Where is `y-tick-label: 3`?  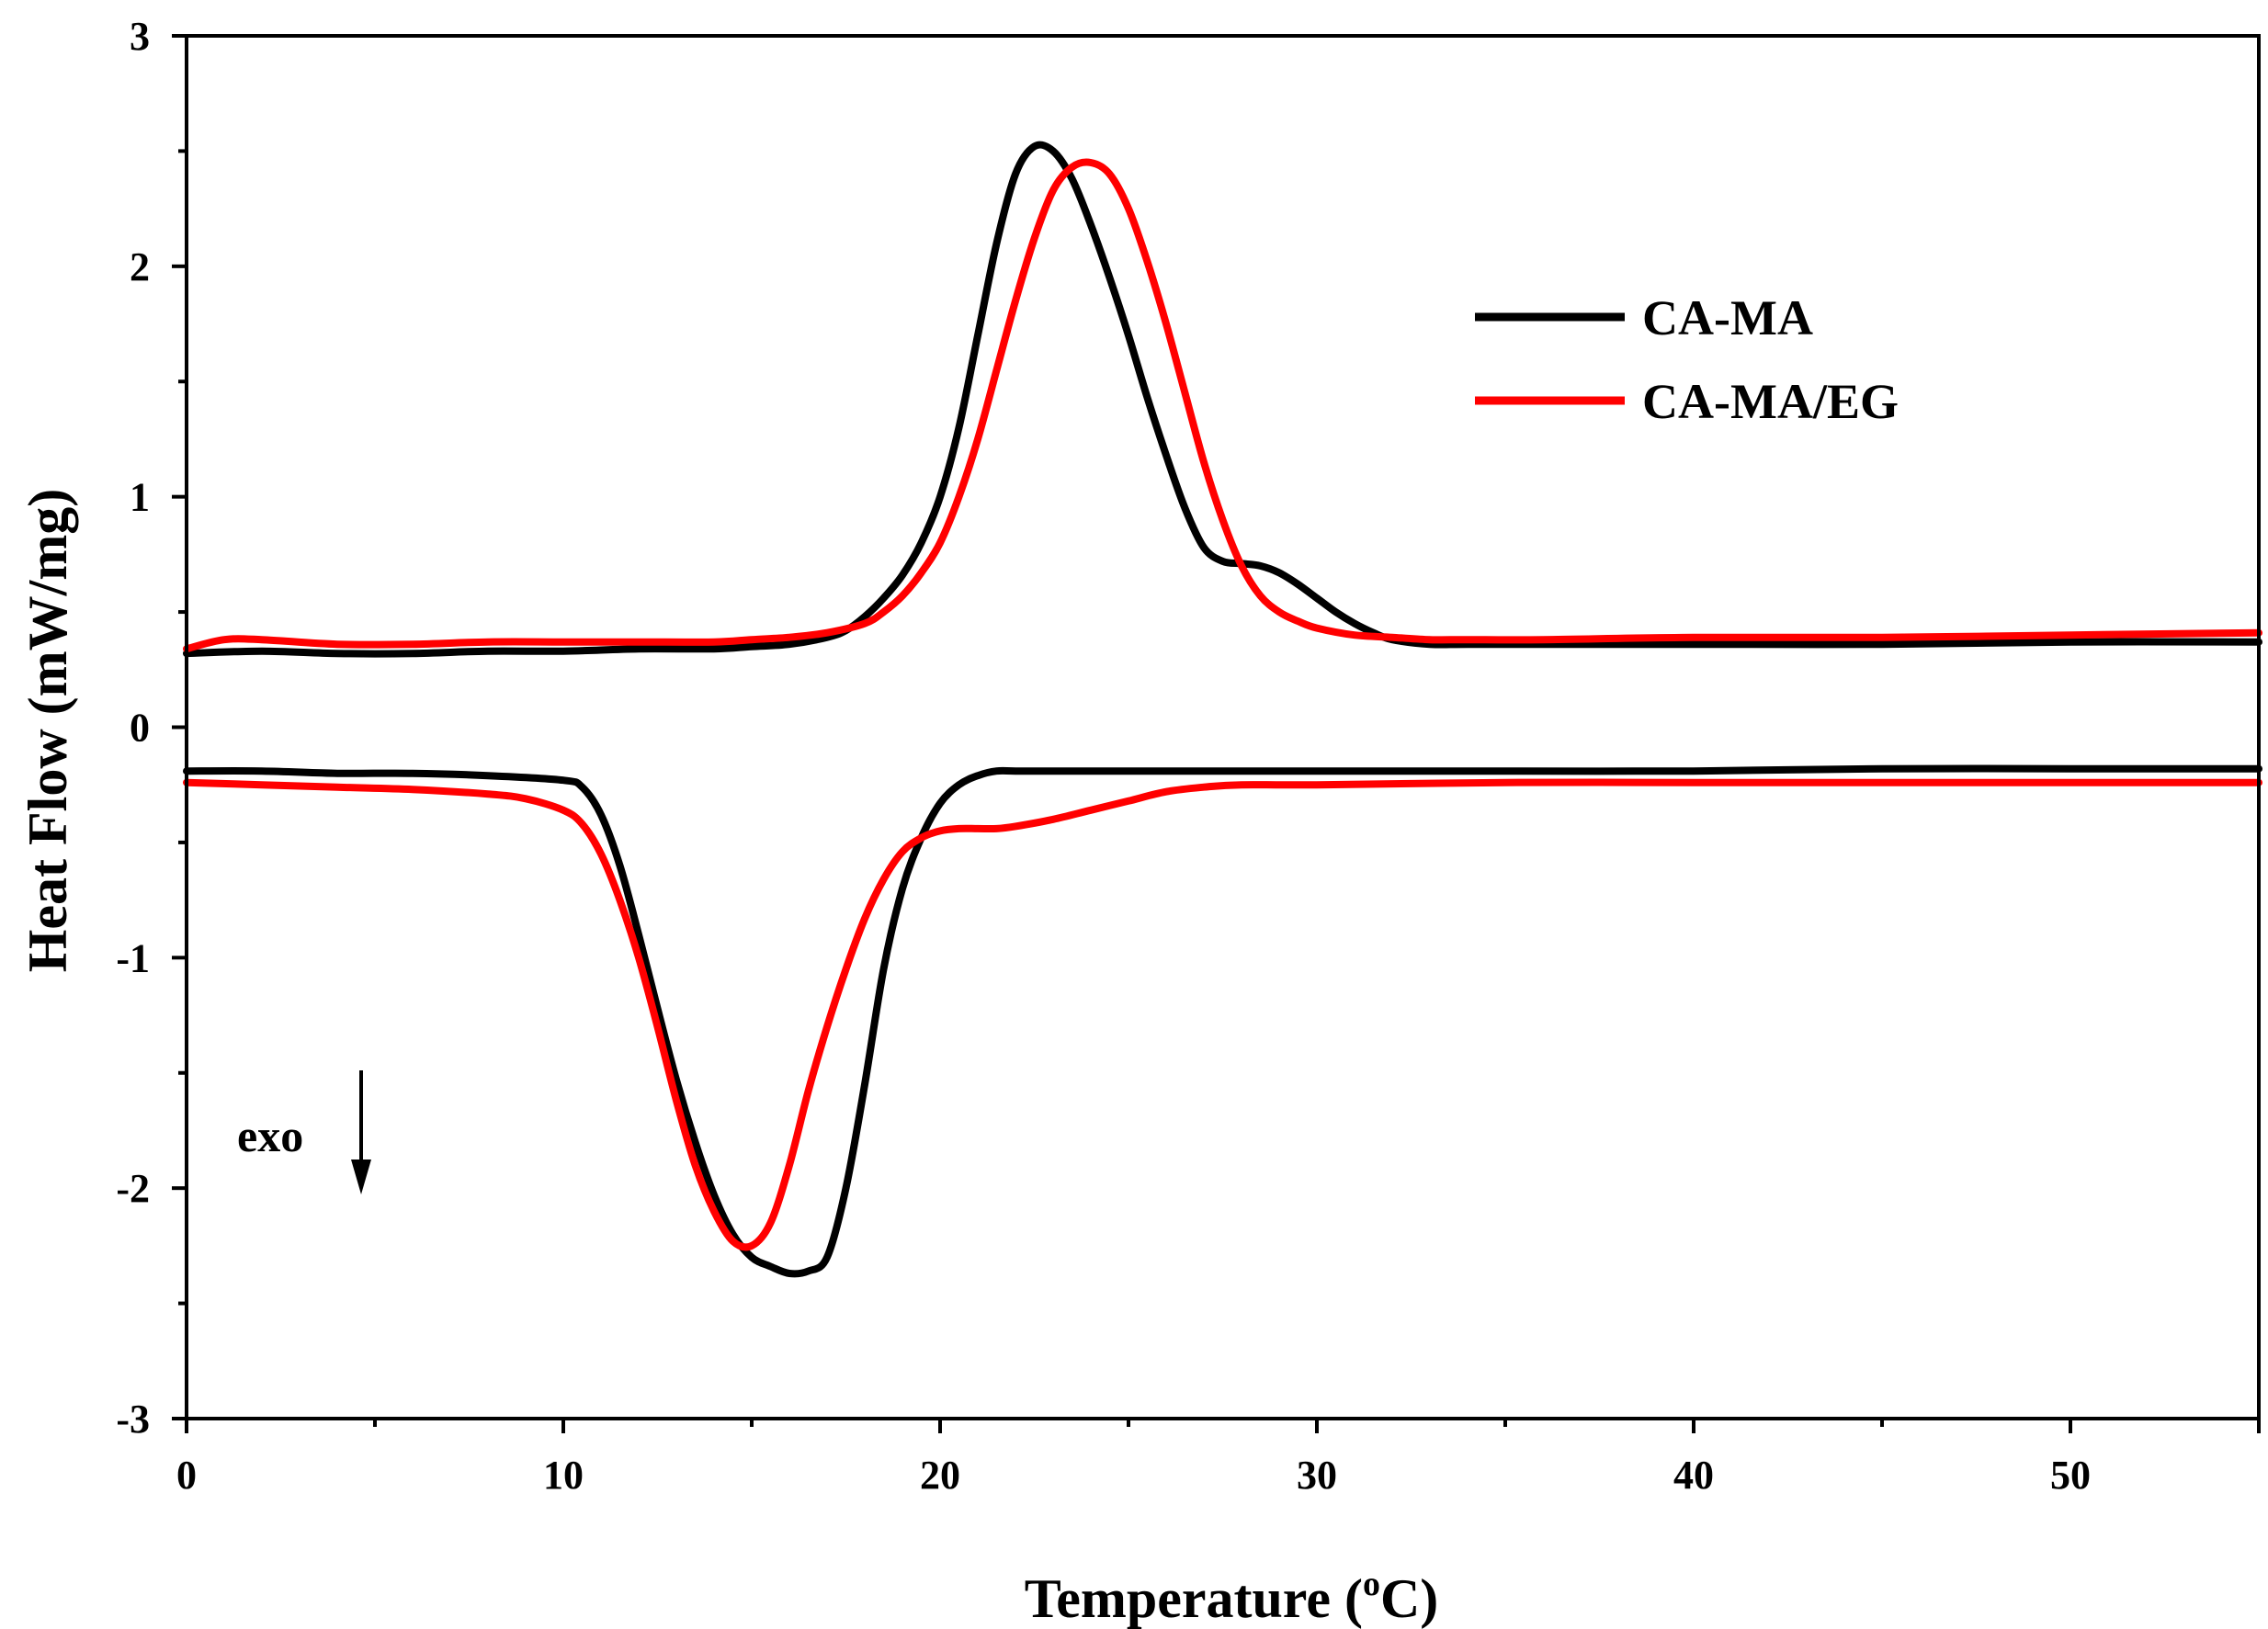 y-tick-label: 3 is located at coordinates (140, 36).